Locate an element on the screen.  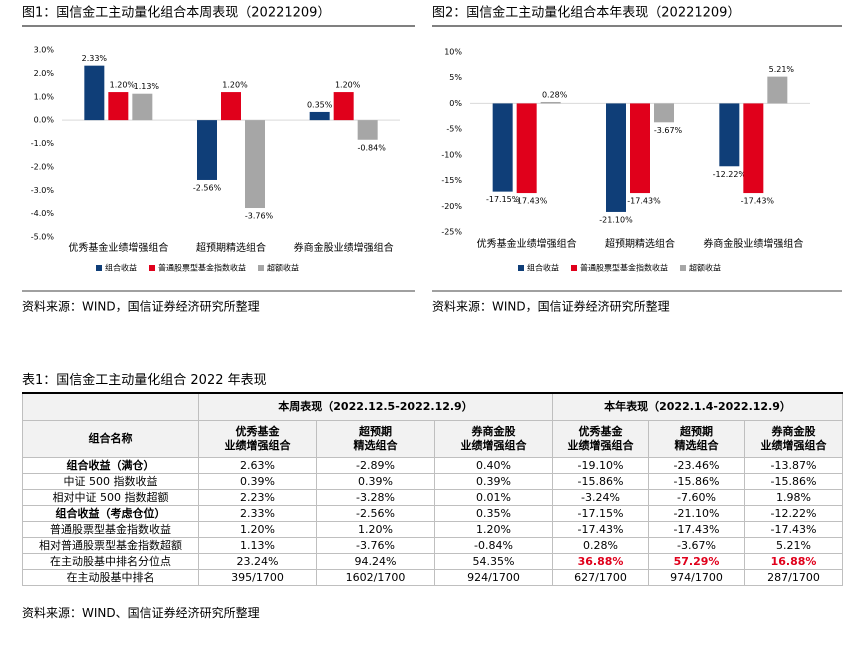
table-cell: 0.35% is located at coordinates (493, 513).